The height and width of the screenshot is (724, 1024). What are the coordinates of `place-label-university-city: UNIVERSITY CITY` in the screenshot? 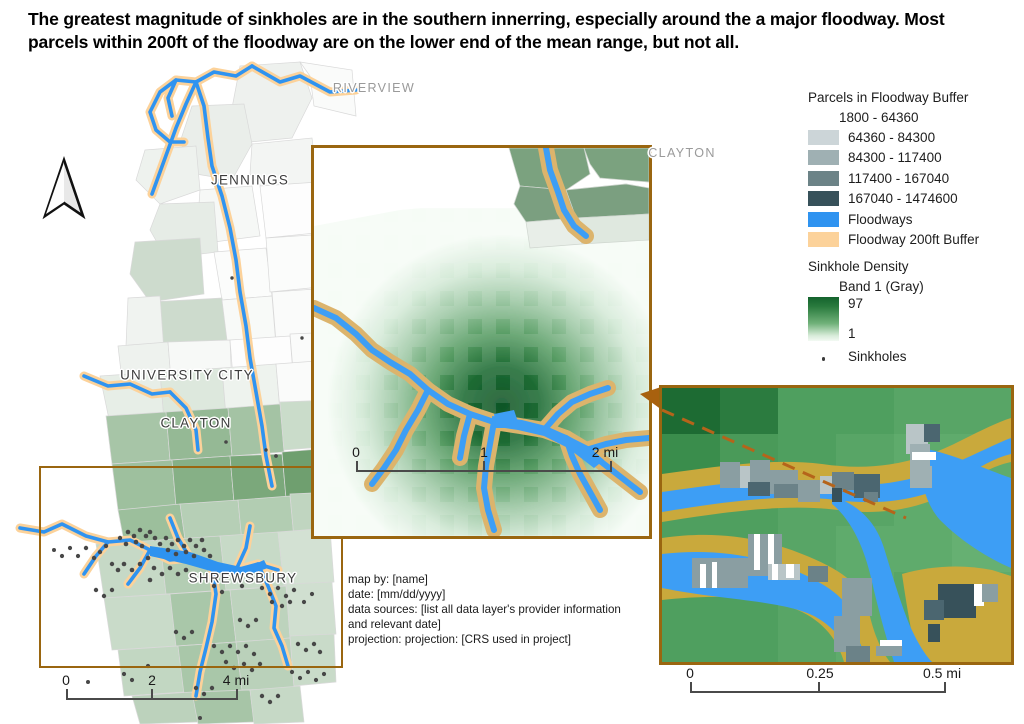 It's located at (187, 375).